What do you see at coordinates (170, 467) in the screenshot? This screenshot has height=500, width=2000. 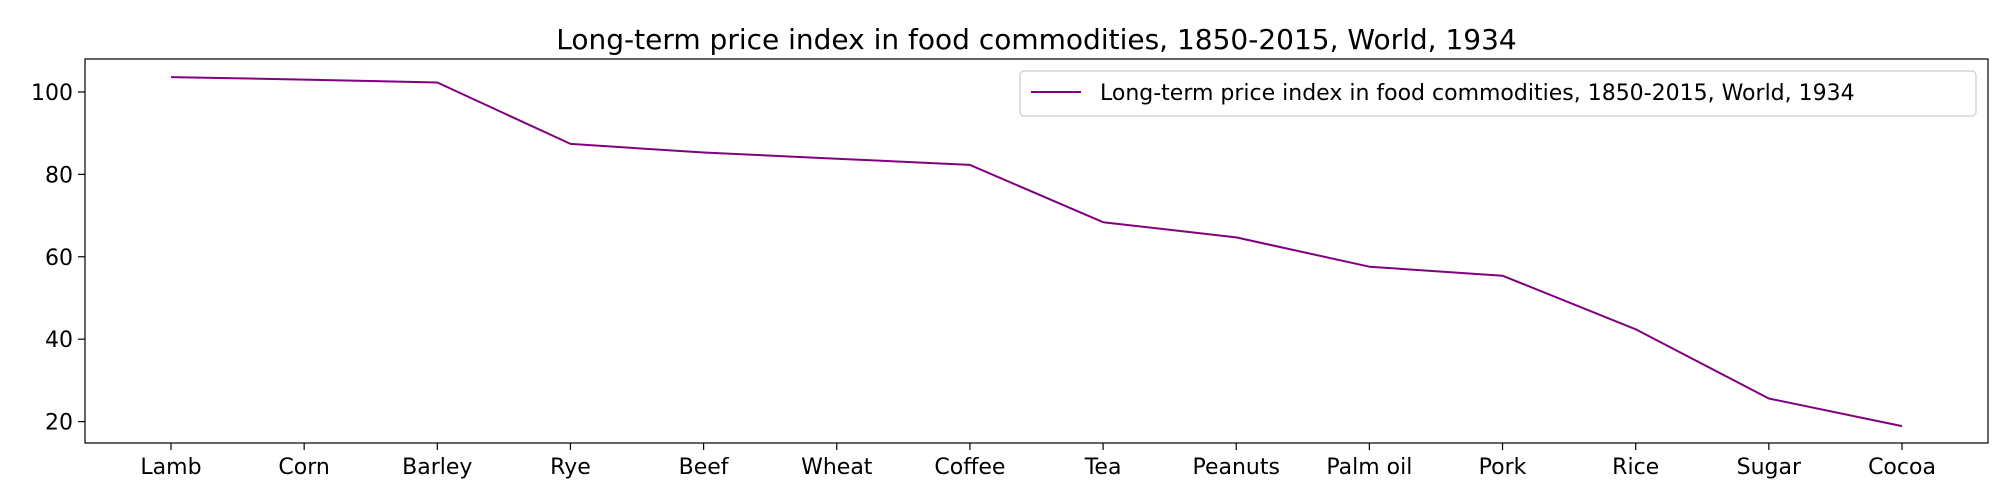 I see `x-tick-label: Lamb` at bounding box center [170, 467].